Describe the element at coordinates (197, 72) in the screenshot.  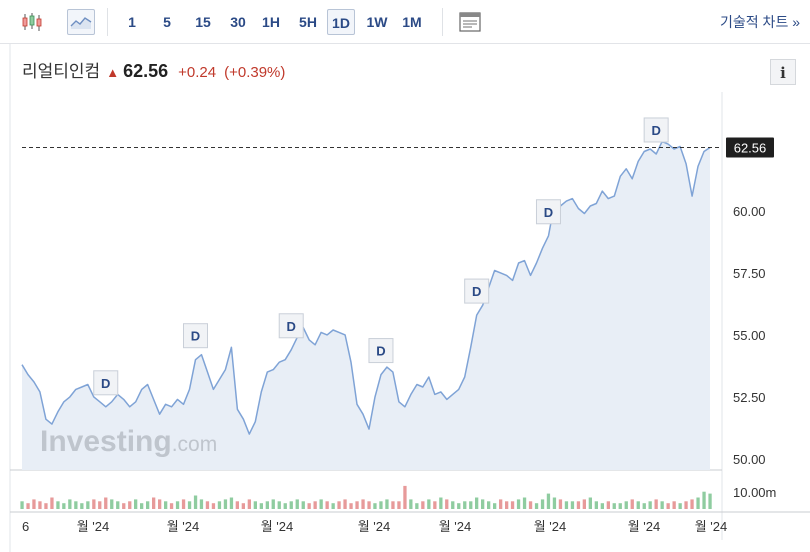
I see `price-change: +0.24` at that location.